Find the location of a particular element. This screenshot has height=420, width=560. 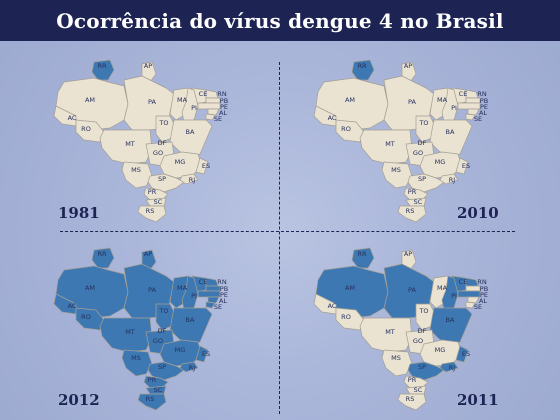

state-label-sc: SC is located at coordinates (158, 390).